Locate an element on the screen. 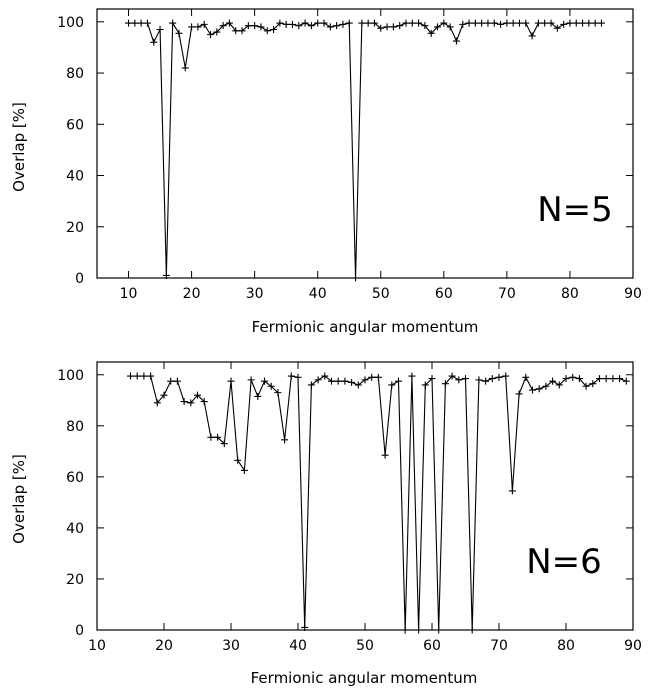  y-axis-label: Overlap [%] is located at coordinates (19, 499).